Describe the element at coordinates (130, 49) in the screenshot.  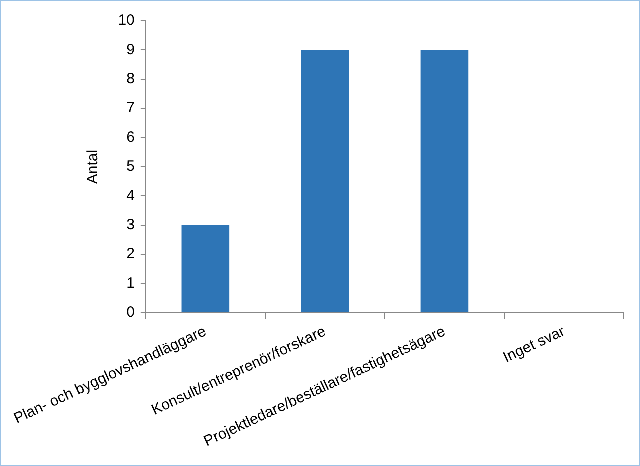
I see `y-tick-label: 9` at that location.